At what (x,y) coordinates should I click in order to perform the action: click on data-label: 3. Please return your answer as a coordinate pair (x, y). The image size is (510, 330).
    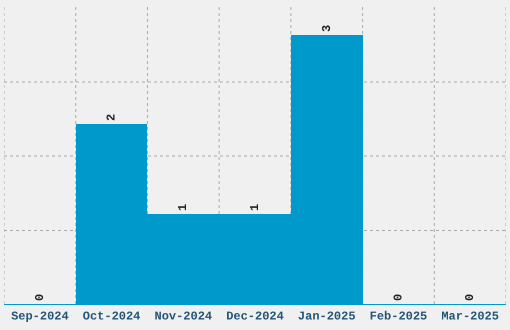
    Looking at the image, I should click on (327, 28).